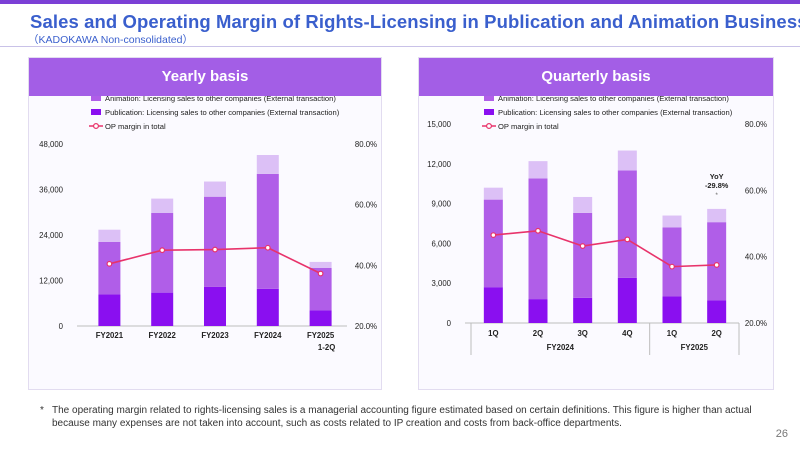 The height and width of the screenshot is (450, 800). I want to click on footnote-mark: *, so click(42, 410).